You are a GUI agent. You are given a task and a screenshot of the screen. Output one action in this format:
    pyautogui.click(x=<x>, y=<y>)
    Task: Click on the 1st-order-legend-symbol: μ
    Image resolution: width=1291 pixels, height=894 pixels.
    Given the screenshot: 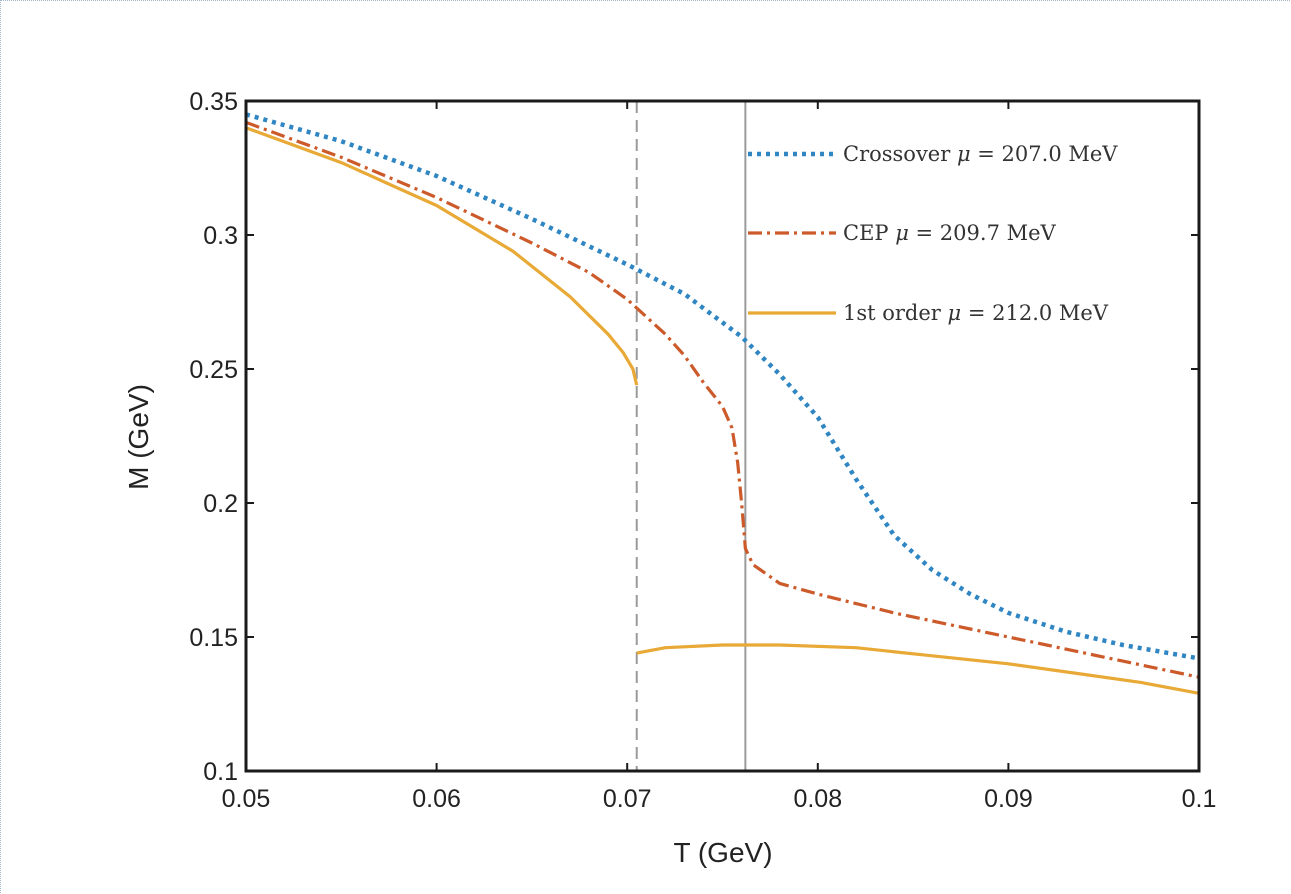 What is the action you would take?
    pyautogui.click(x=951, y=313)
    